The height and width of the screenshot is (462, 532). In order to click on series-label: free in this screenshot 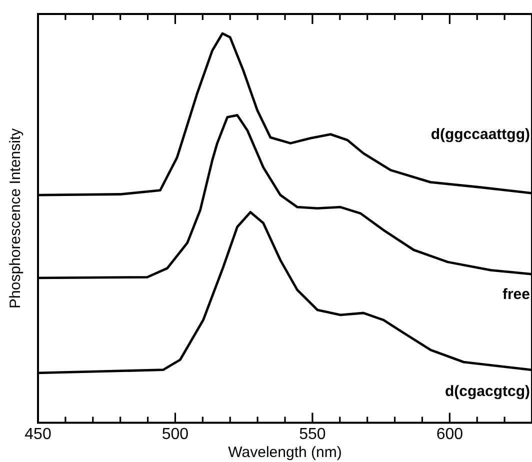, I will do `click(516, 295)`.